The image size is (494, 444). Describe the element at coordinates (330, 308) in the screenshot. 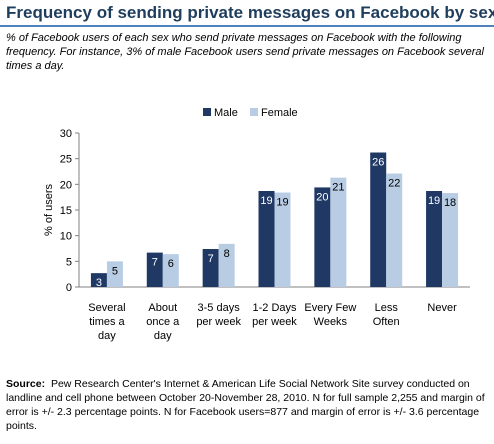

I see `x-tick-label-line: Every Few` at that location.